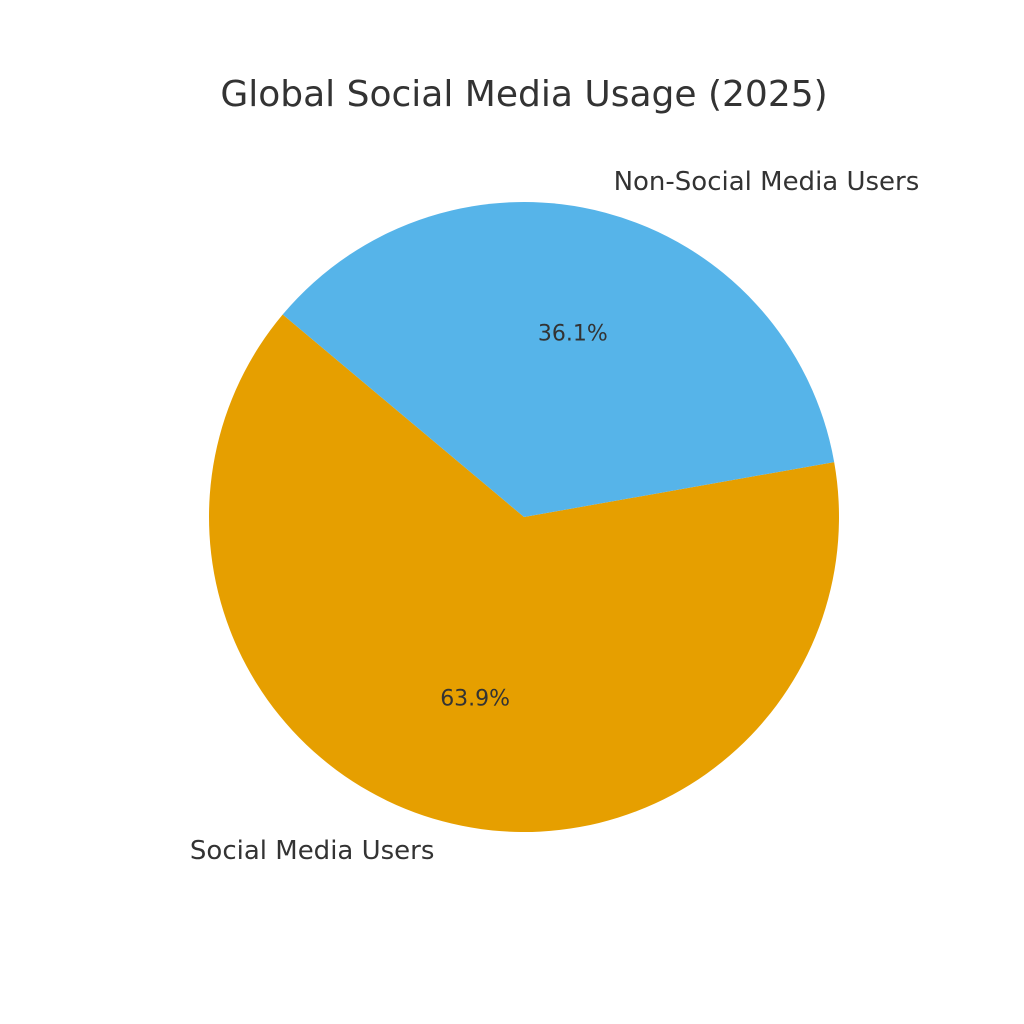 The image size is (1024, 1024). Describe the element at coordinates (475, 699) in the screenshot. I see `percent-label: 63.9%` at that location.